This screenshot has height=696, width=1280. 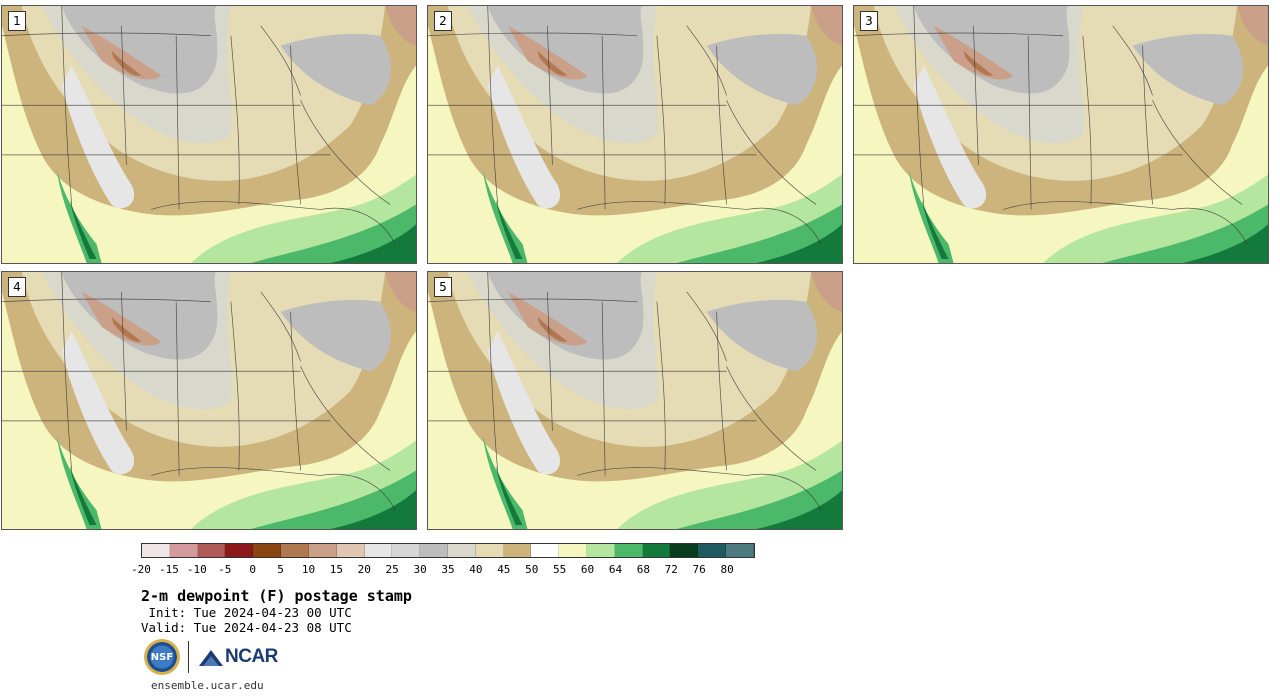 What do you see at coordinates (476, 569) in the screenshot?
I see `colorbar-tick-label: 40` at bounding box center [476, 569].